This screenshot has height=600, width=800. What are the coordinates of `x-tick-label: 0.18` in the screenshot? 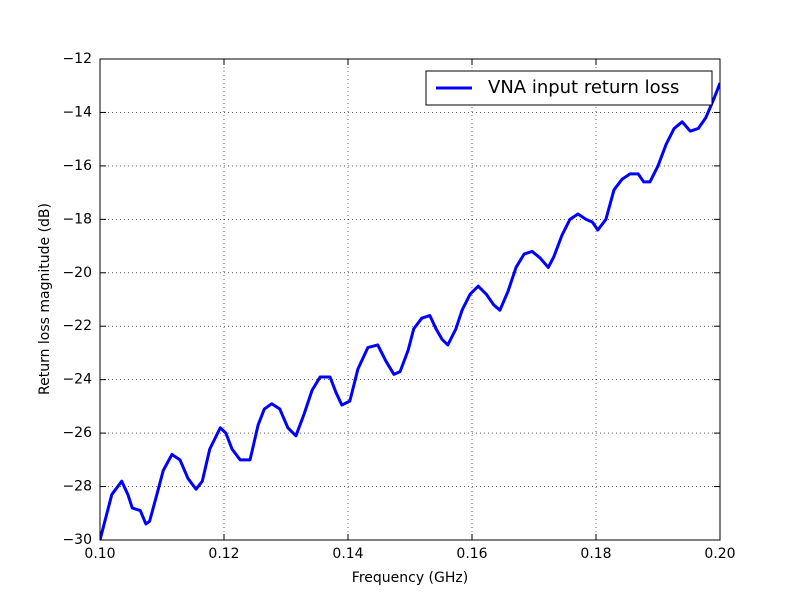 It's located at (595, 554).